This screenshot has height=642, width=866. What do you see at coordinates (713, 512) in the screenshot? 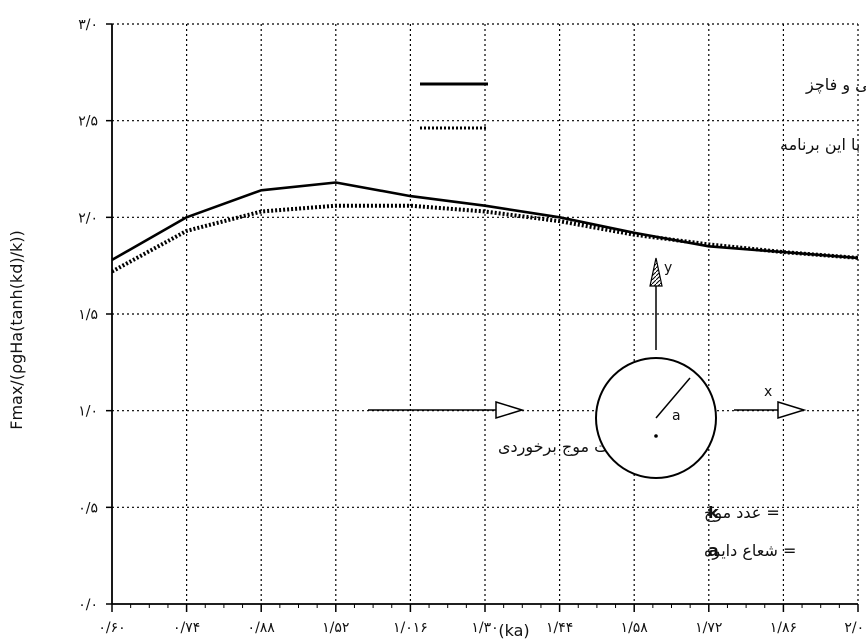
I see `k-symbol: k` at bounding box center [713, 512].